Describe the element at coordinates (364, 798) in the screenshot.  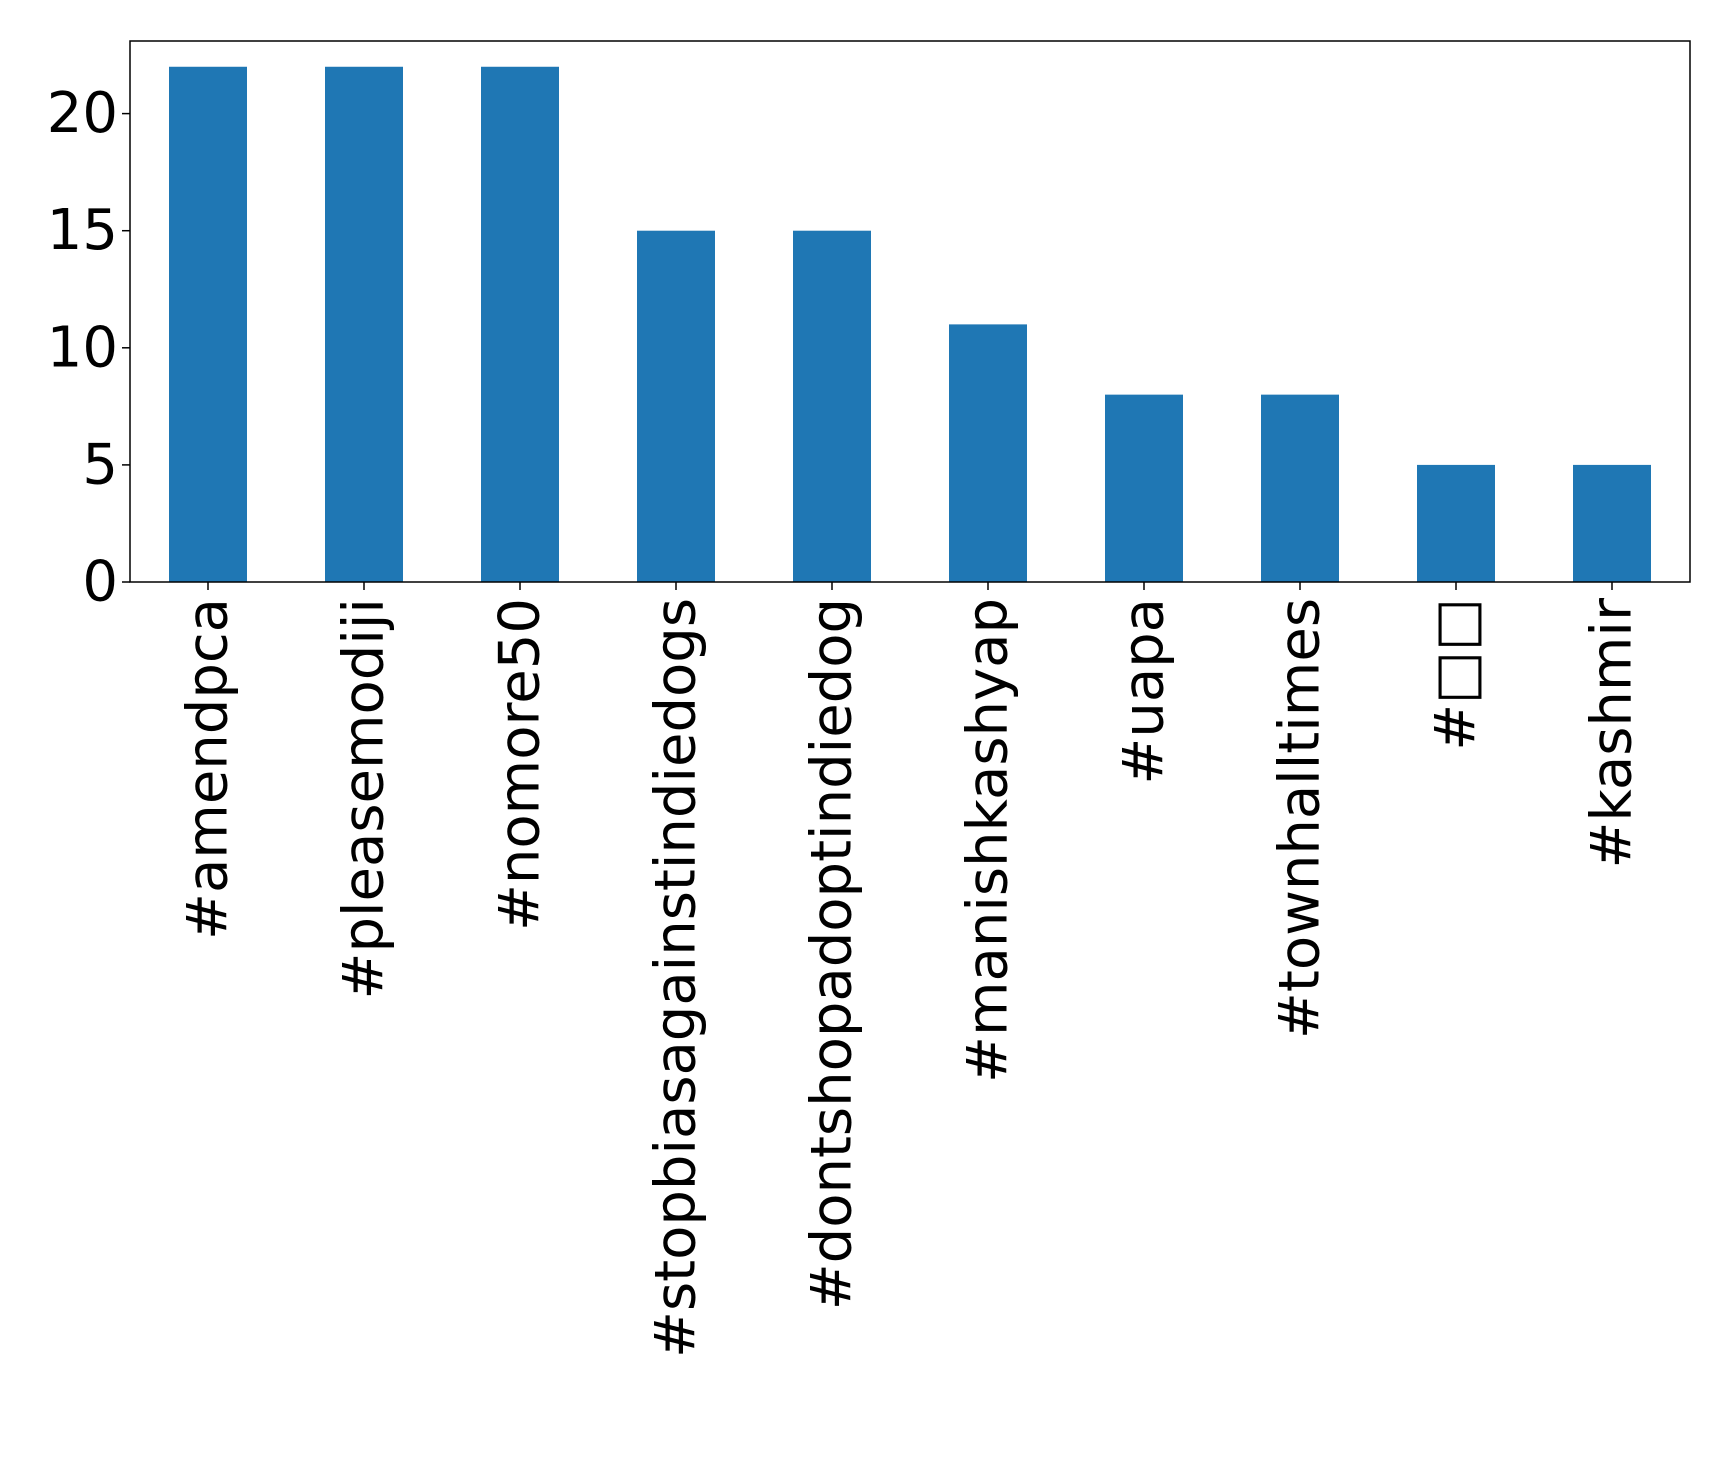
I see `x-tick-label: #pleasemodiji` at that location.